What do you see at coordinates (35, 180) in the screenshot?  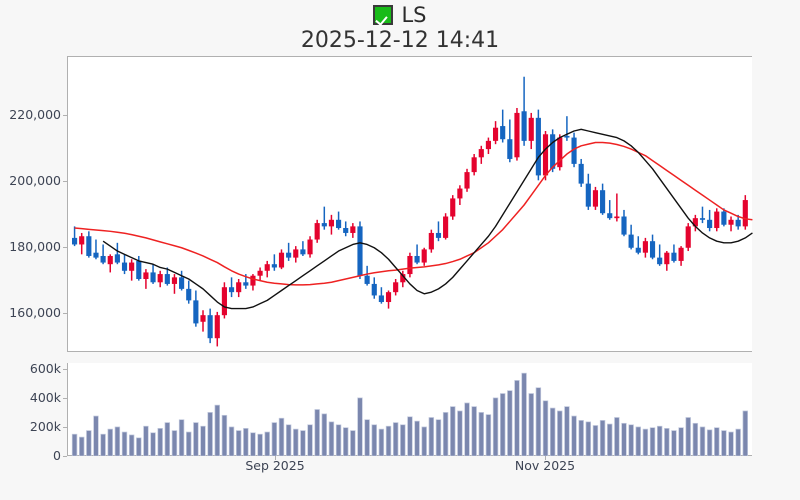 I see `y-axis-tick-price: 200,000` at bounding box center [35, 180].